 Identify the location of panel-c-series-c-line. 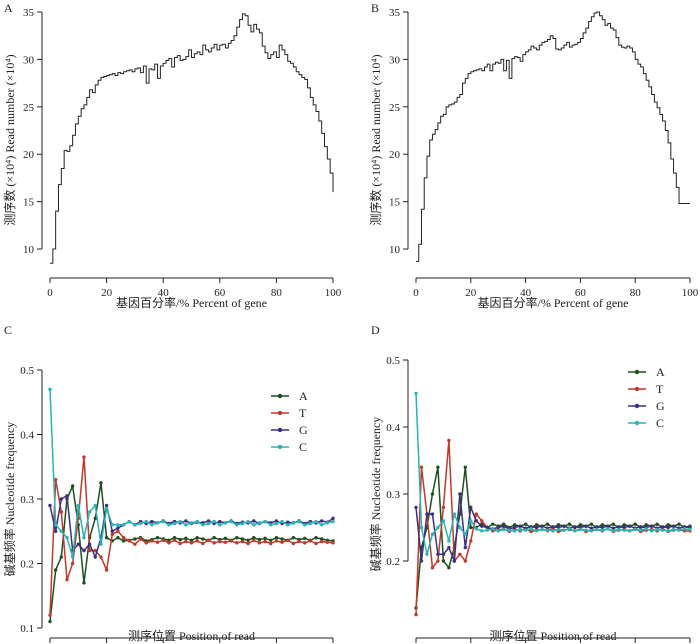
(191, 473).